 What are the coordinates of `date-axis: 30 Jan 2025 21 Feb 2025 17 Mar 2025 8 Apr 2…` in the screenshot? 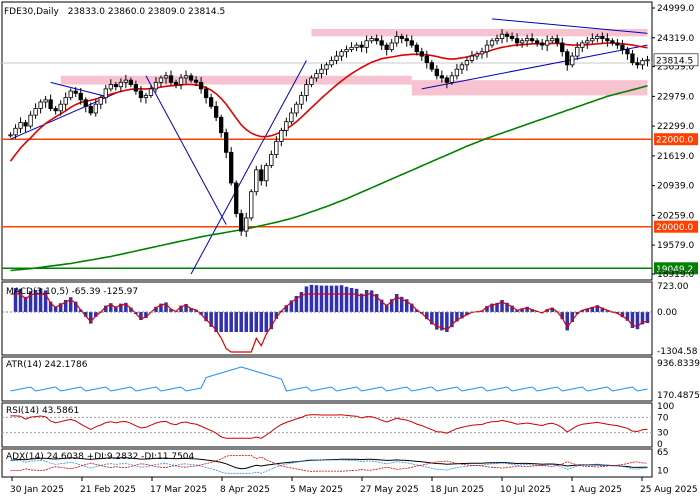 It's located at (354, 486).